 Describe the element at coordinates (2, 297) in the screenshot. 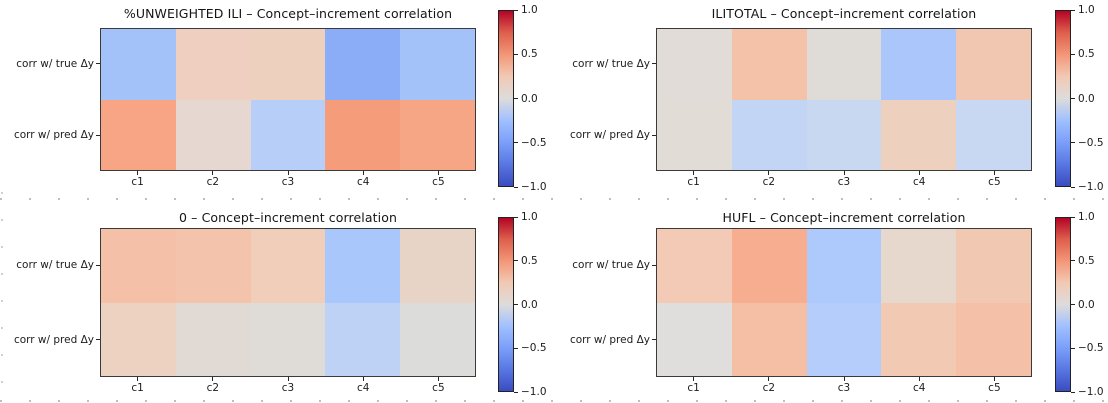

I see `dotted-guide-vertical-left` at that location.